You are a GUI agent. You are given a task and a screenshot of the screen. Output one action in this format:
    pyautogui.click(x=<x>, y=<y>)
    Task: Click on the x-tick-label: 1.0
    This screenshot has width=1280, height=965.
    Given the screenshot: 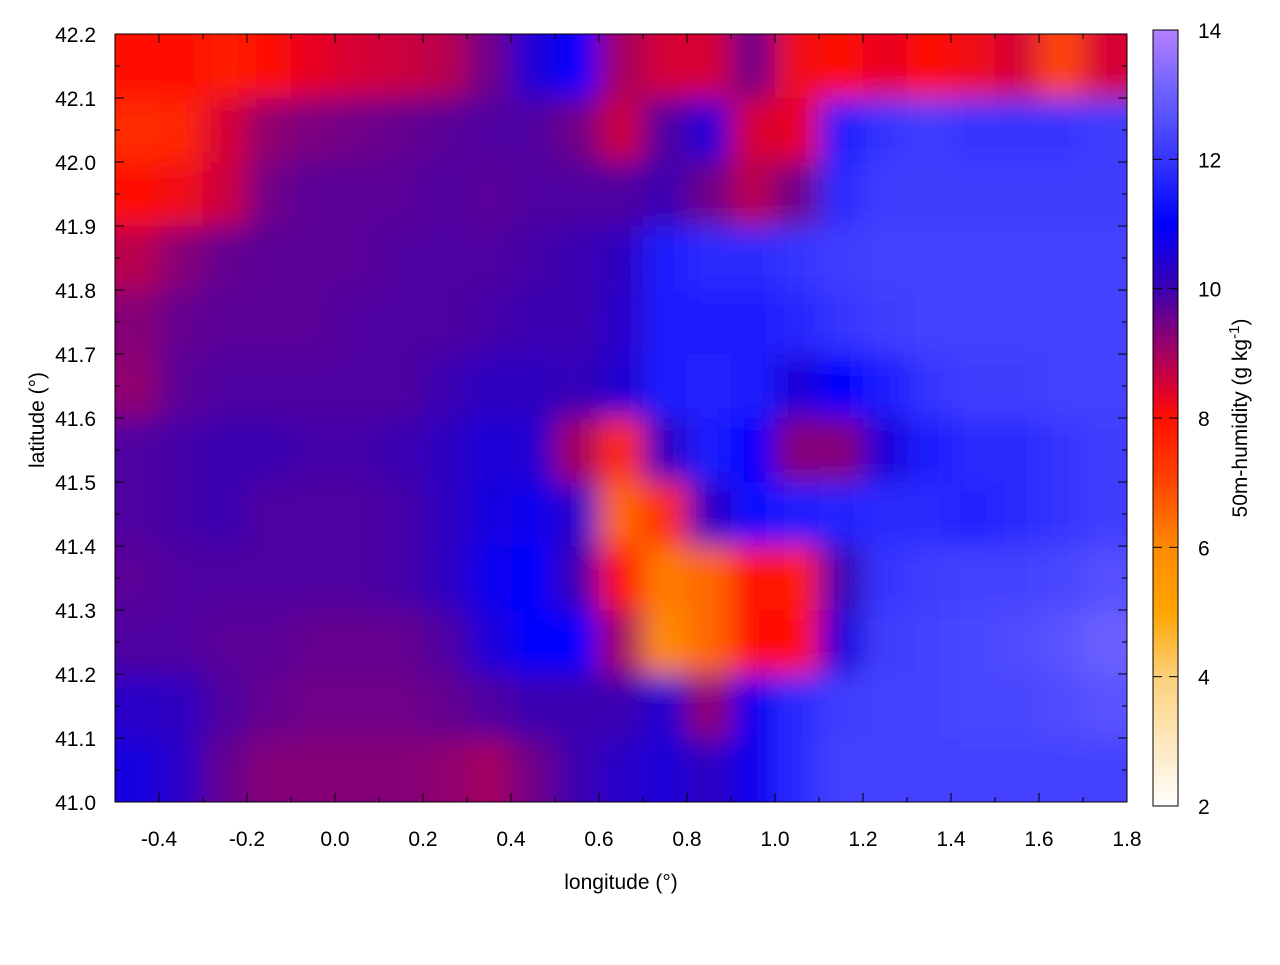 What is the action you would take?
    pyautogui.click(x=774, y=839)
    